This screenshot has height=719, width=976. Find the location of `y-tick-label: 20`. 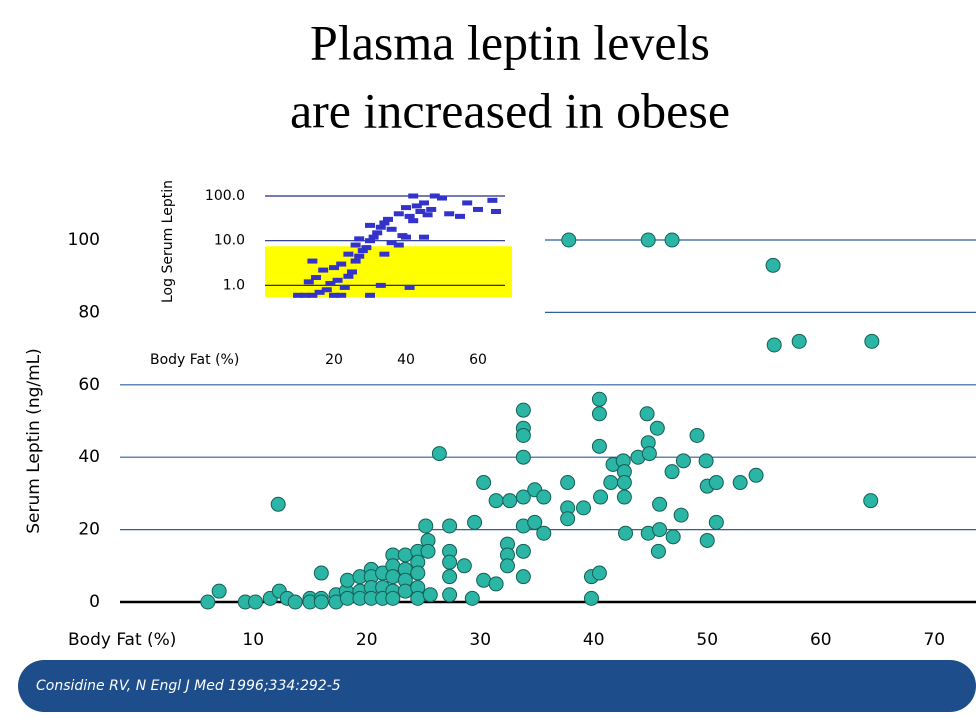

y-tick-label: 20 is located at coordinates (89, 530).